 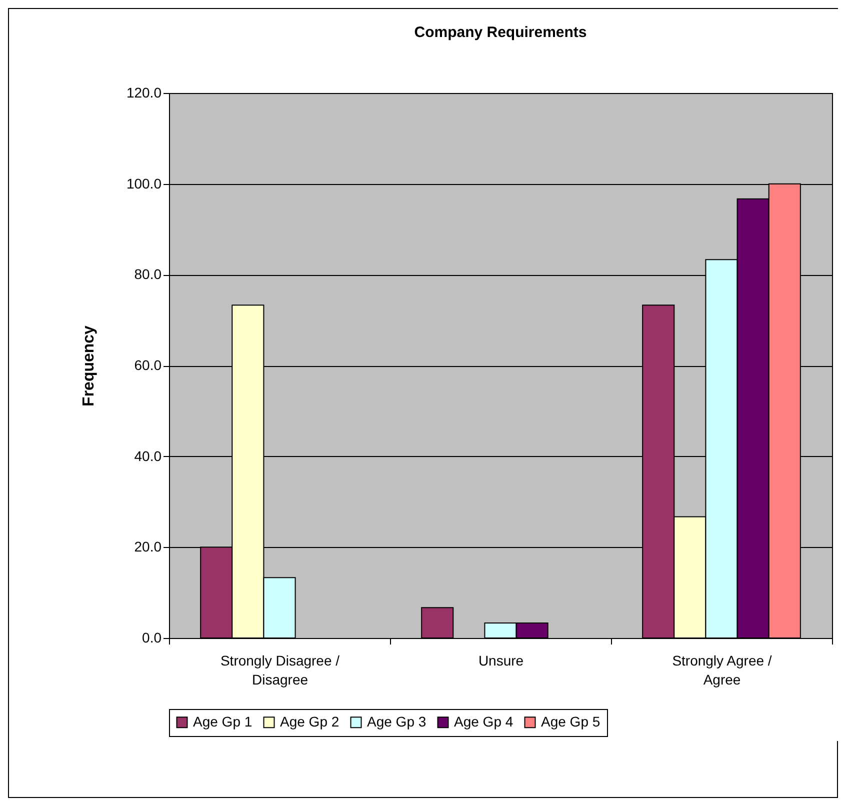 What do you see at coordinates (148, 365) in the screenshot?
I see `y-tick-label: 60.0` at bounding box center [148, 365].